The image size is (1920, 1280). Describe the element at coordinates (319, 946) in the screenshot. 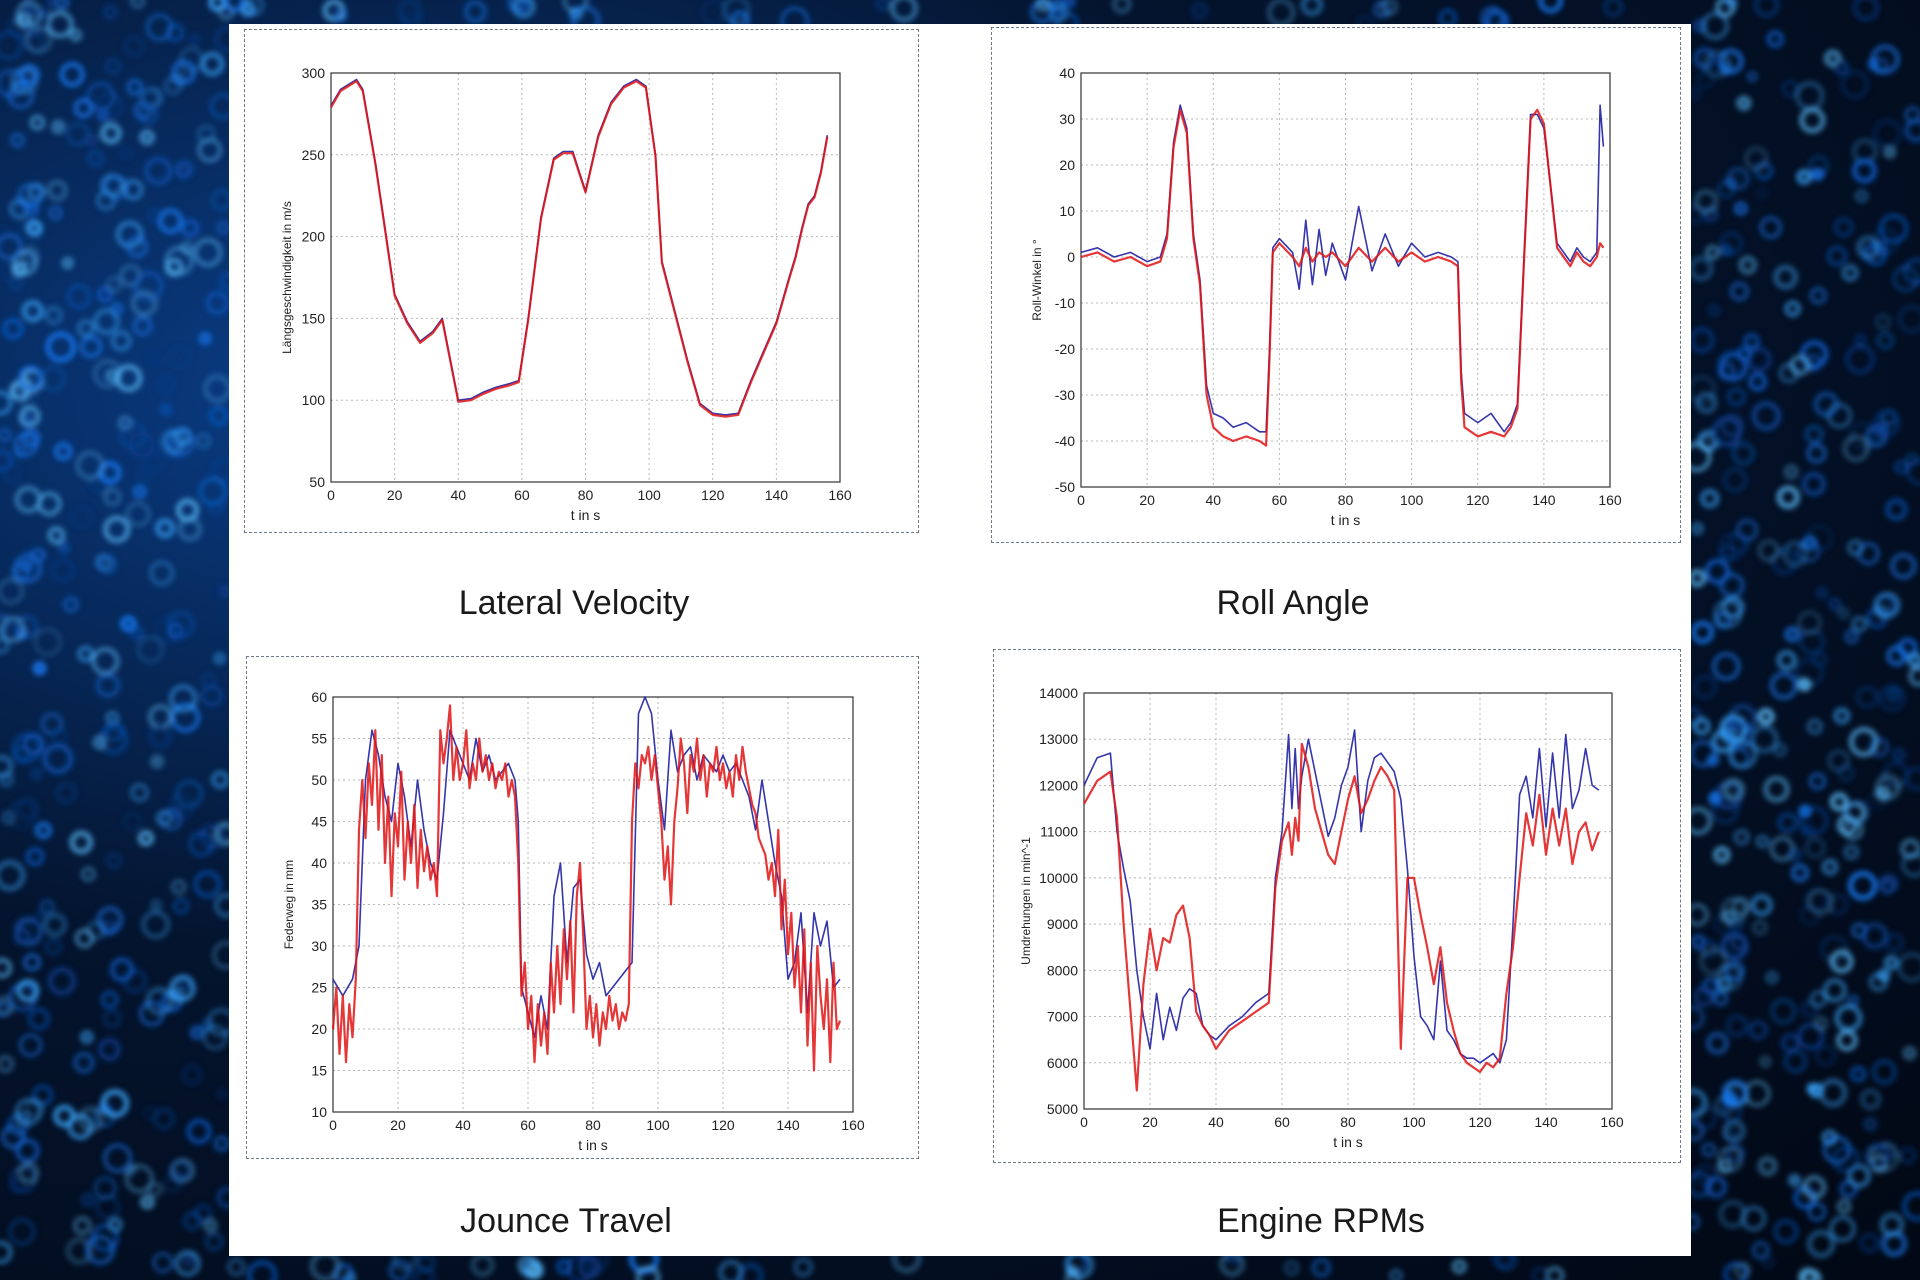

I see `y-tick-label: 30` at that location.